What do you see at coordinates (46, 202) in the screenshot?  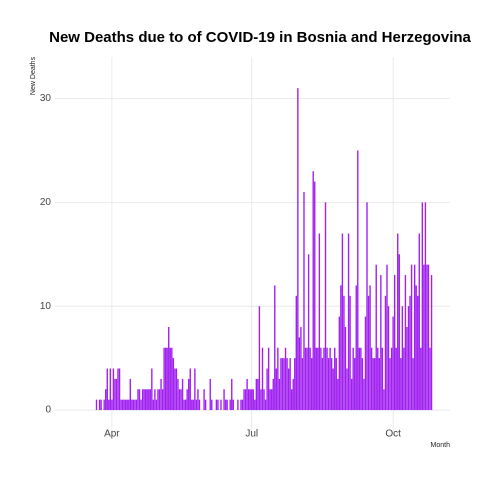 I see `y-tick-label: 20` at bounding box center [46, 202].